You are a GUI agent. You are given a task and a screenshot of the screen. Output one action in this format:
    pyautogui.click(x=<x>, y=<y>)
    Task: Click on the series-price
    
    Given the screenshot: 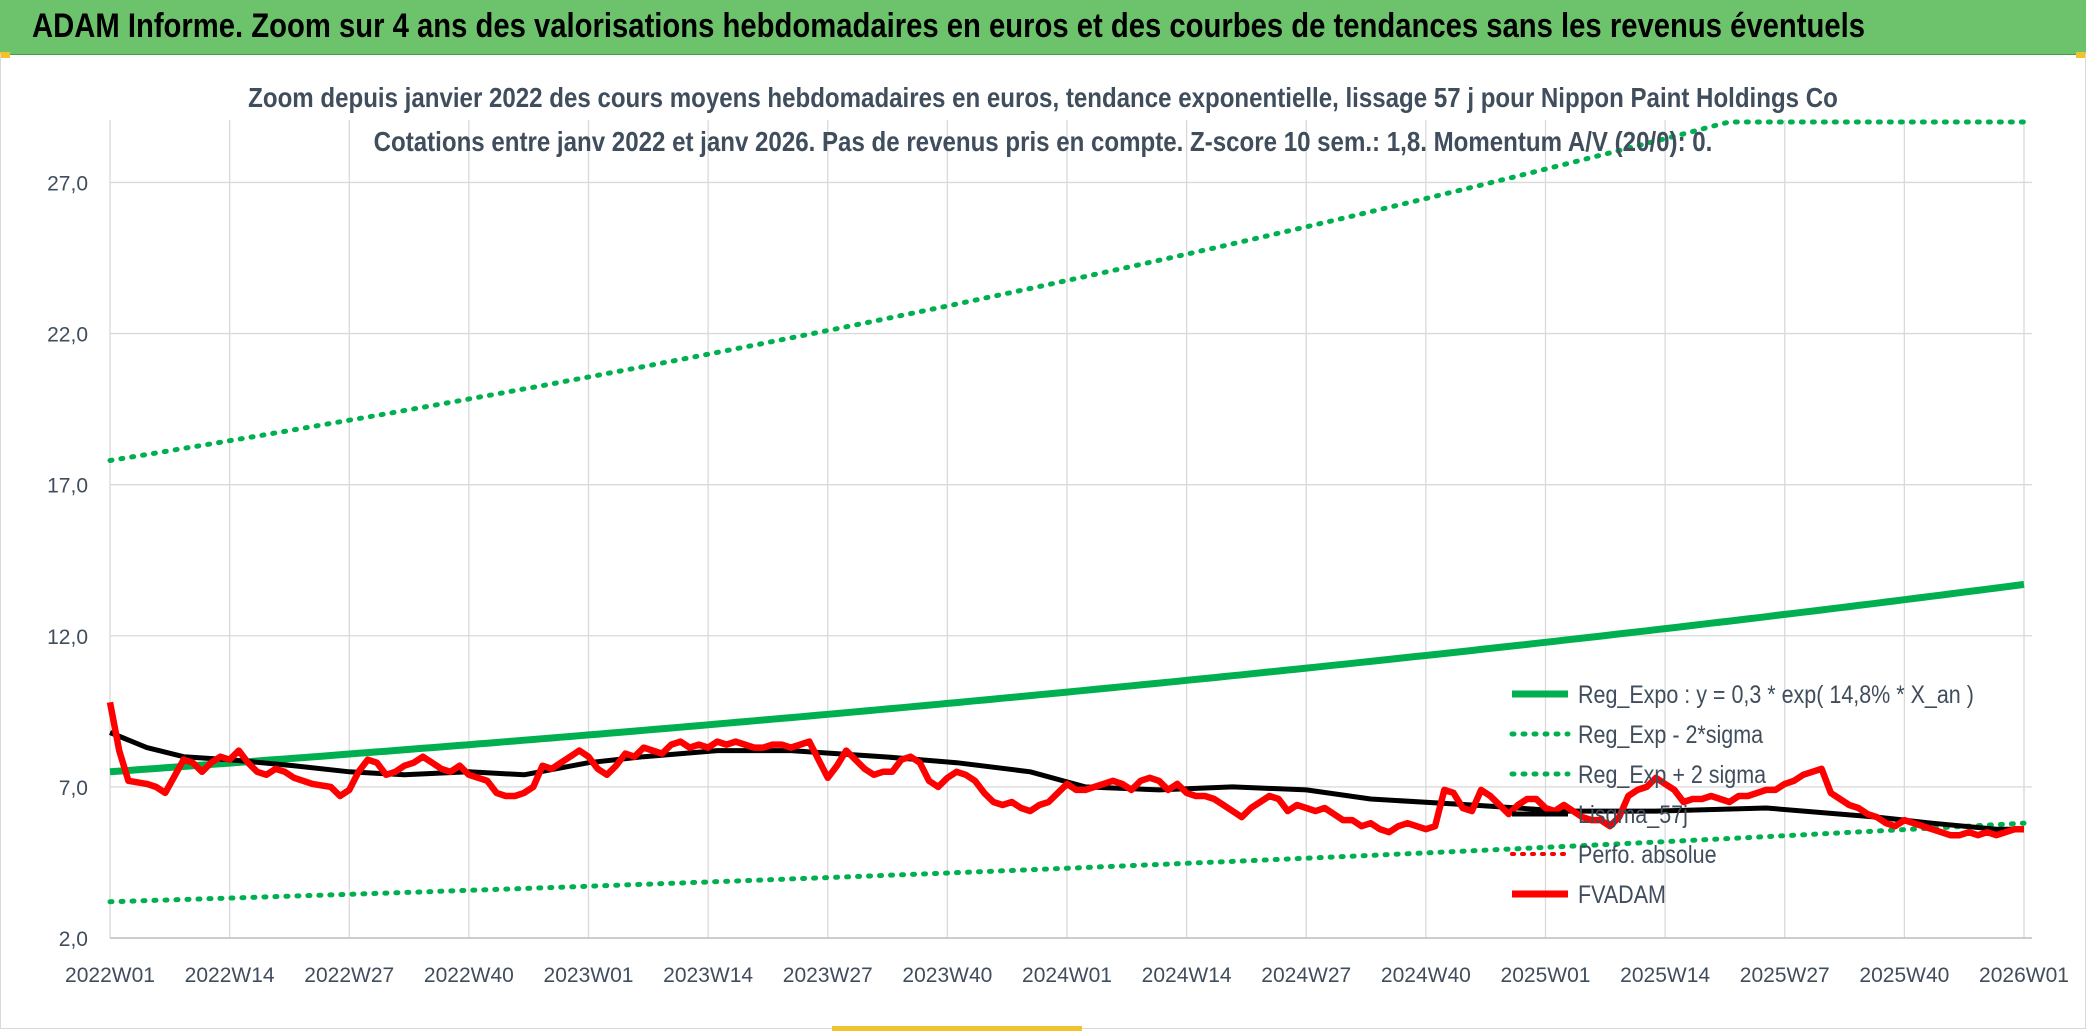 What is the action you would take?
    pyautogui.click(x=1065, y=770)
    